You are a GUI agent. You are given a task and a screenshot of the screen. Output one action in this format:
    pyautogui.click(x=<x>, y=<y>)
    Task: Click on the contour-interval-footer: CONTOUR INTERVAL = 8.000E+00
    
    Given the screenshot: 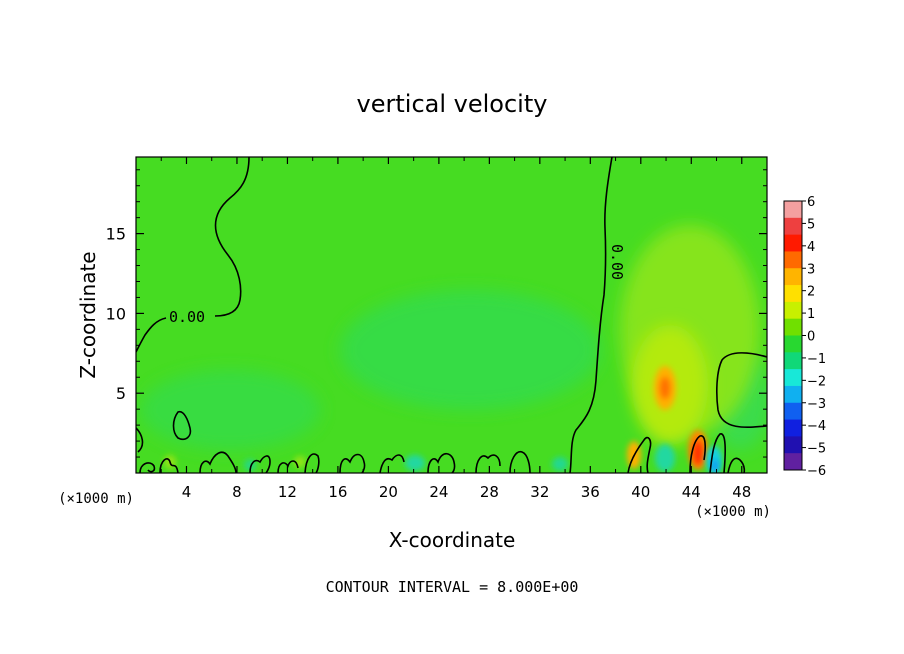 What is the action you would take?
    pyautogui.click(x=452, y=587)
    